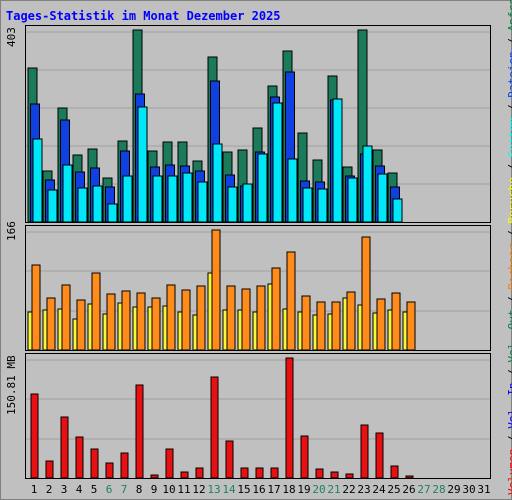 The image size is (512, 500). I want to click on x-tick-label: 24, so click(379, 489).